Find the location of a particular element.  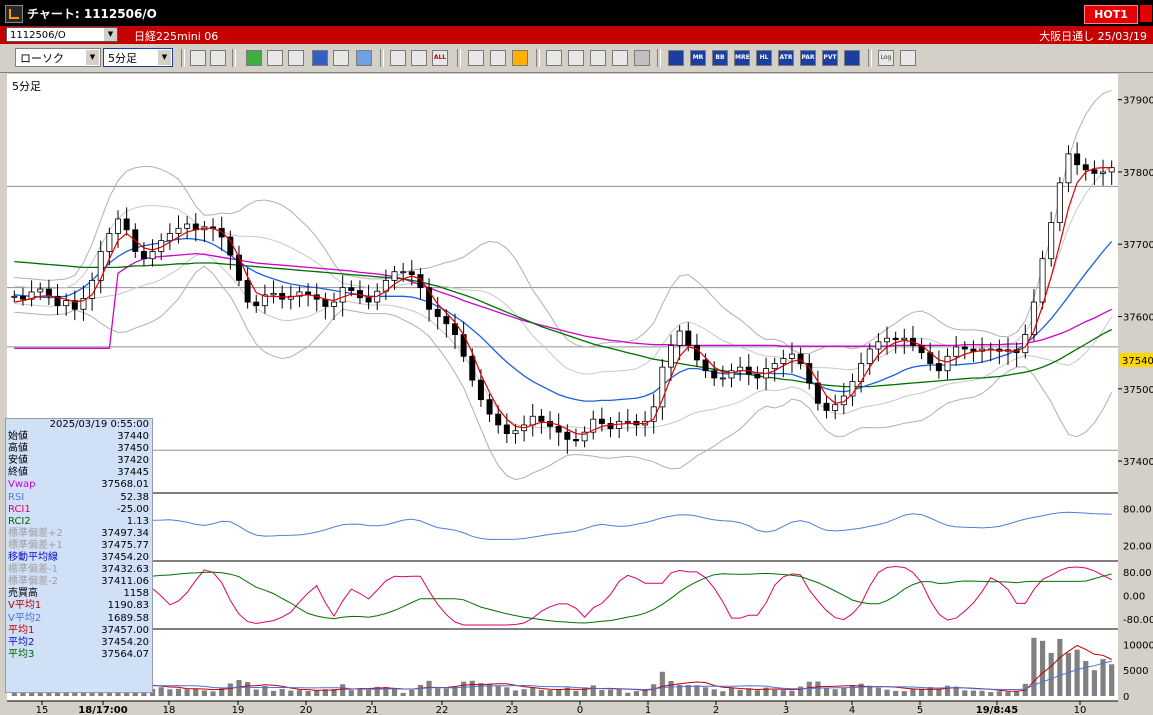

export-icon is located at coordinates (908, 58).